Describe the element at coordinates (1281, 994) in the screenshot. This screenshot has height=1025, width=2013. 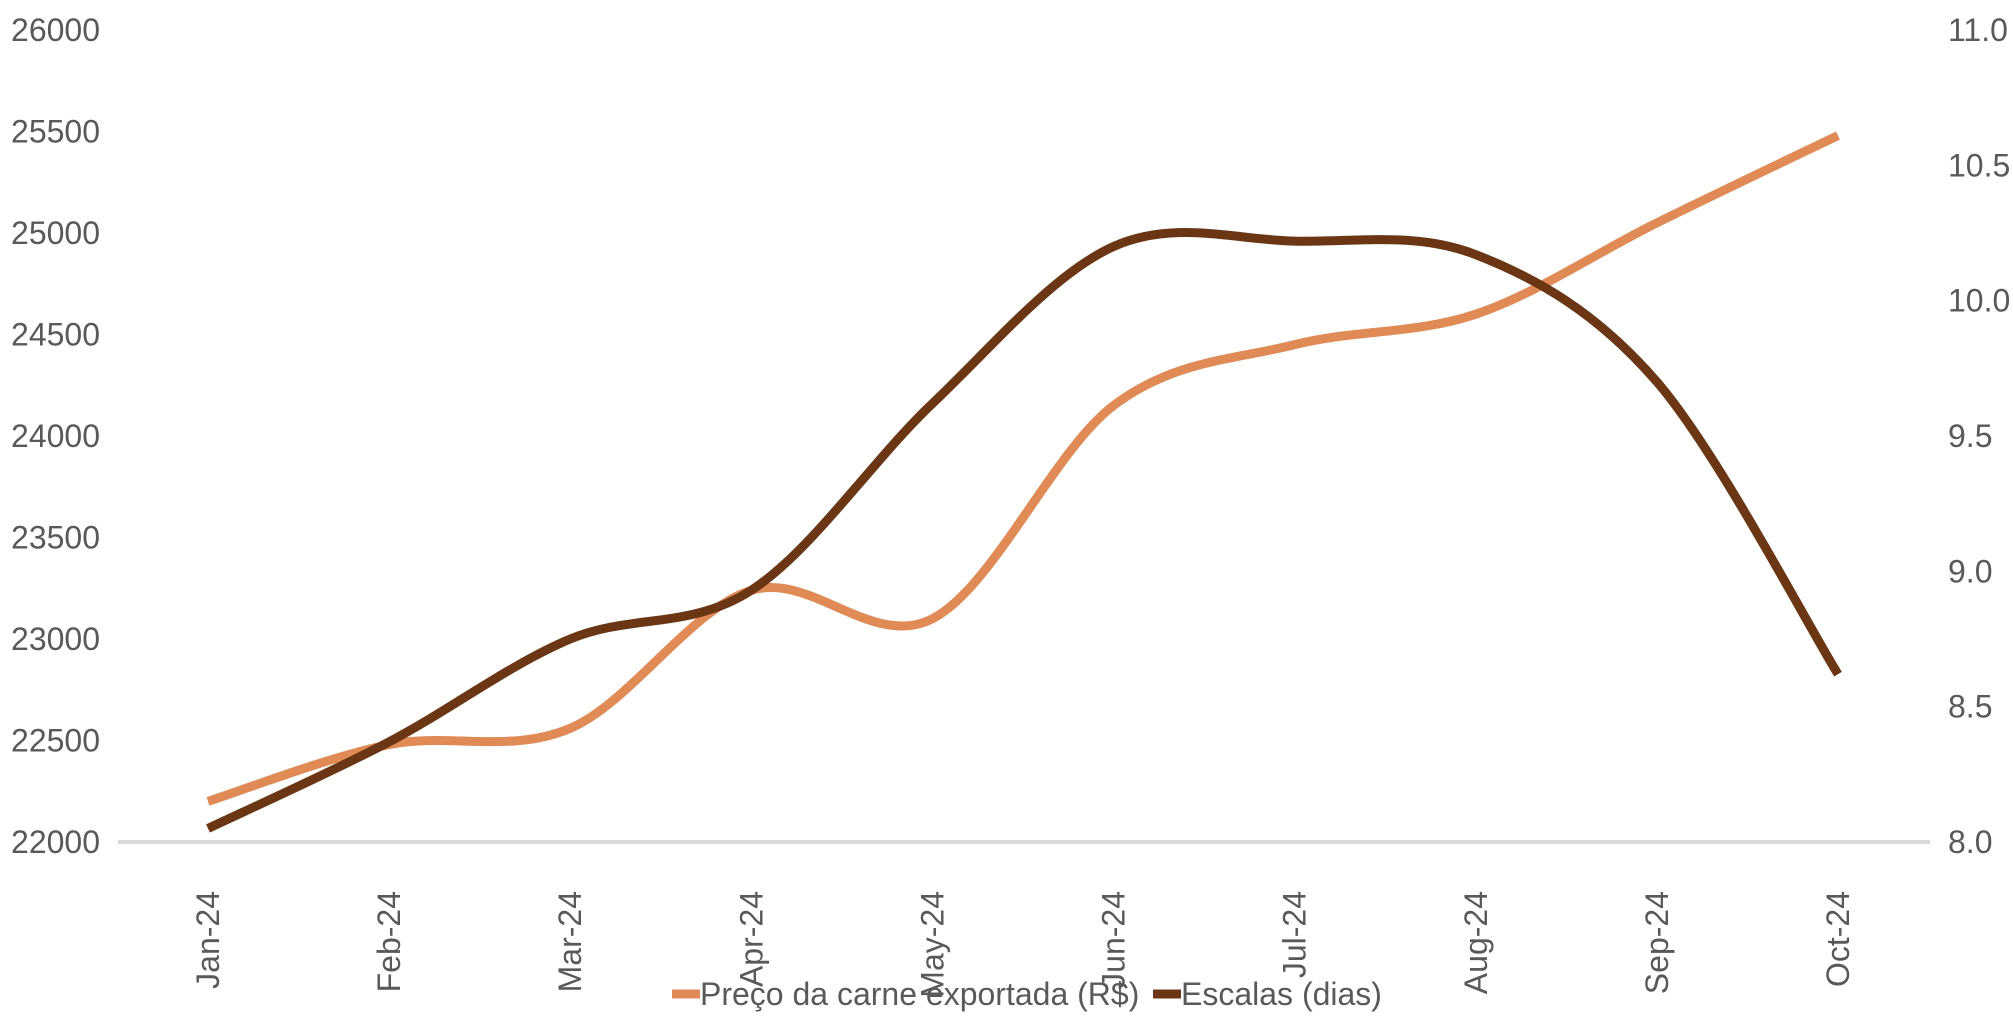
I see `legend-label-2: Escalas (dias)` at that location.